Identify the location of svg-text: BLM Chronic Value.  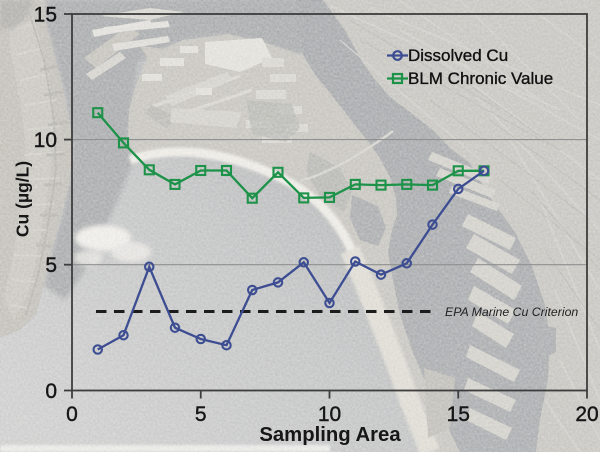
(480, 78).